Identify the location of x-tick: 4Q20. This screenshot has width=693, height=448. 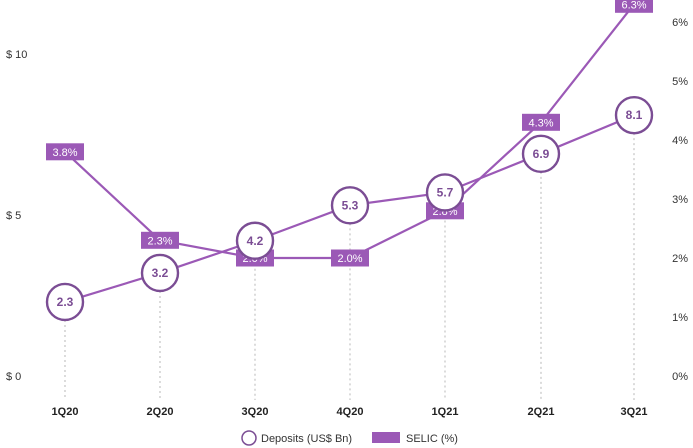
(350, 412).